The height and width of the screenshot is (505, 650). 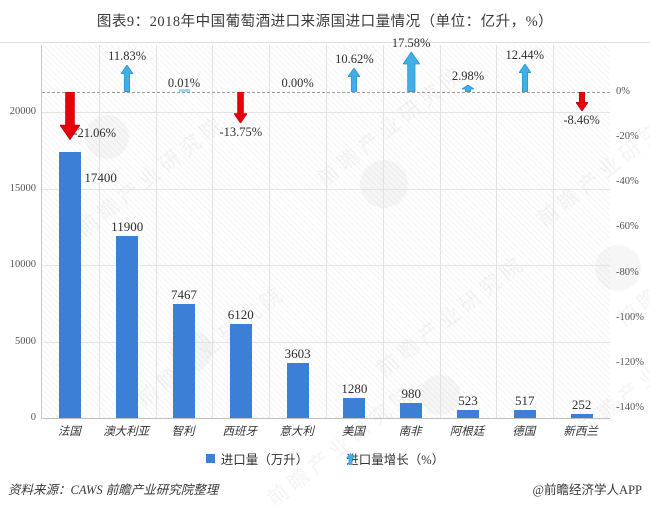 What do you see at coordinates (184, 90) in the screenshot?
I see `growth-zero-marker` at bounding box center [184, 90].